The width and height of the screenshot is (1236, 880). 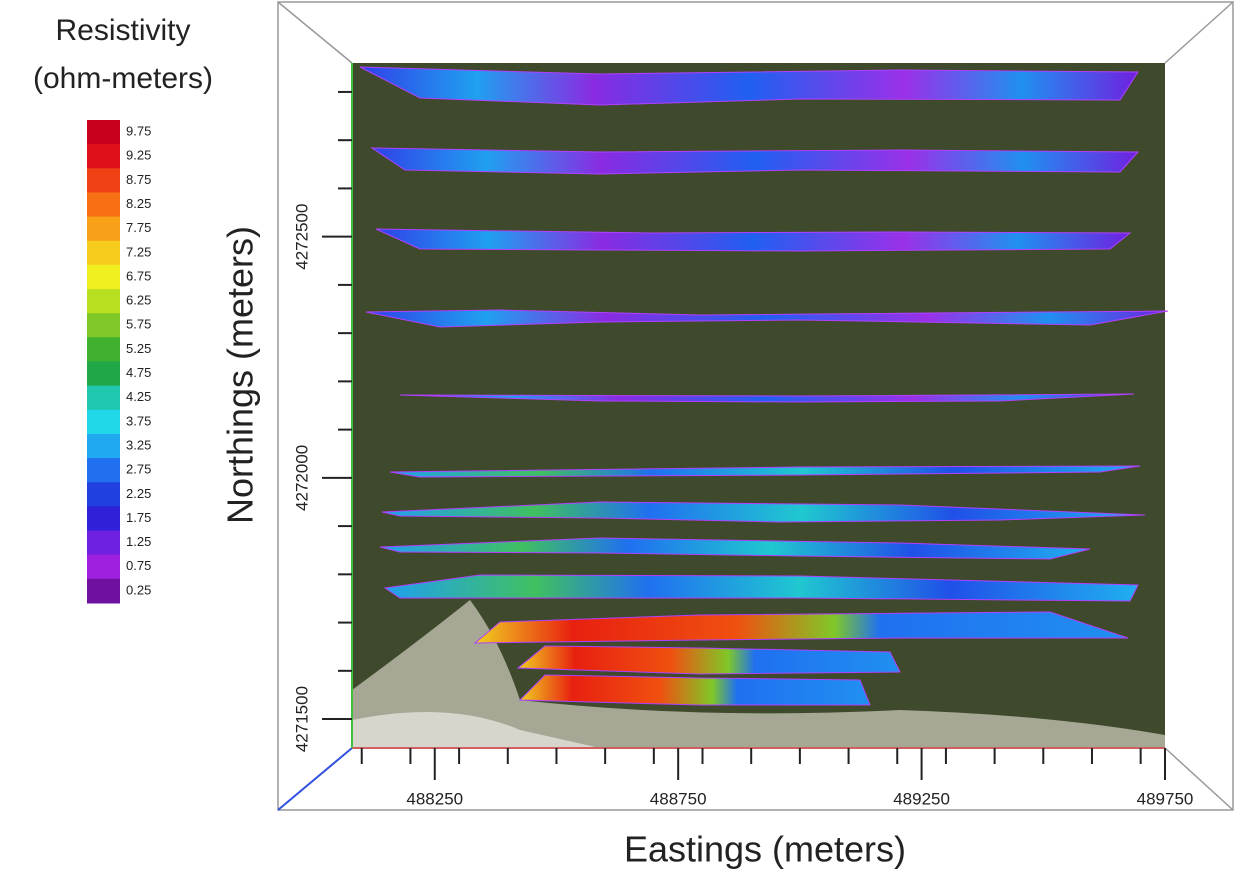 I want to click on colorbar-label: 7.25, so click(x=138, y=251).